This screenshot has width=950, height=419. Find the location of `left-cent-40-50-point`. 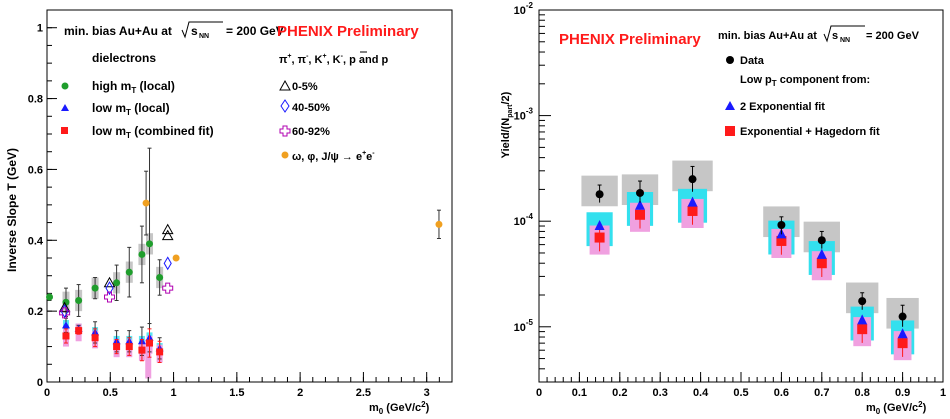

left-cent-40-50-point is located at coordinates (167, 263).